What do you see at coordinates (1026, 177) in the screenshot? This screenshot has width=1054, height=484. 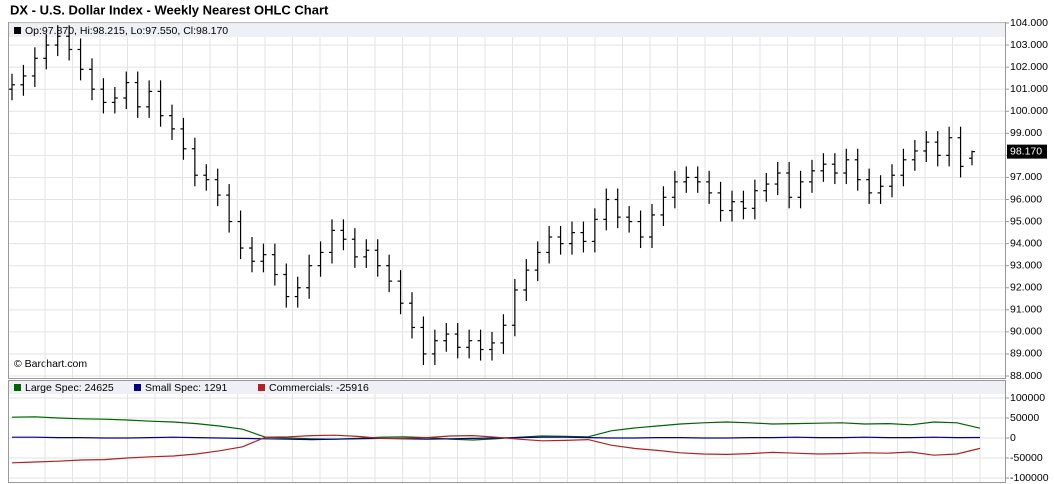 I see `y-tick-label: 97.000` at bounding box center [1026, 177].